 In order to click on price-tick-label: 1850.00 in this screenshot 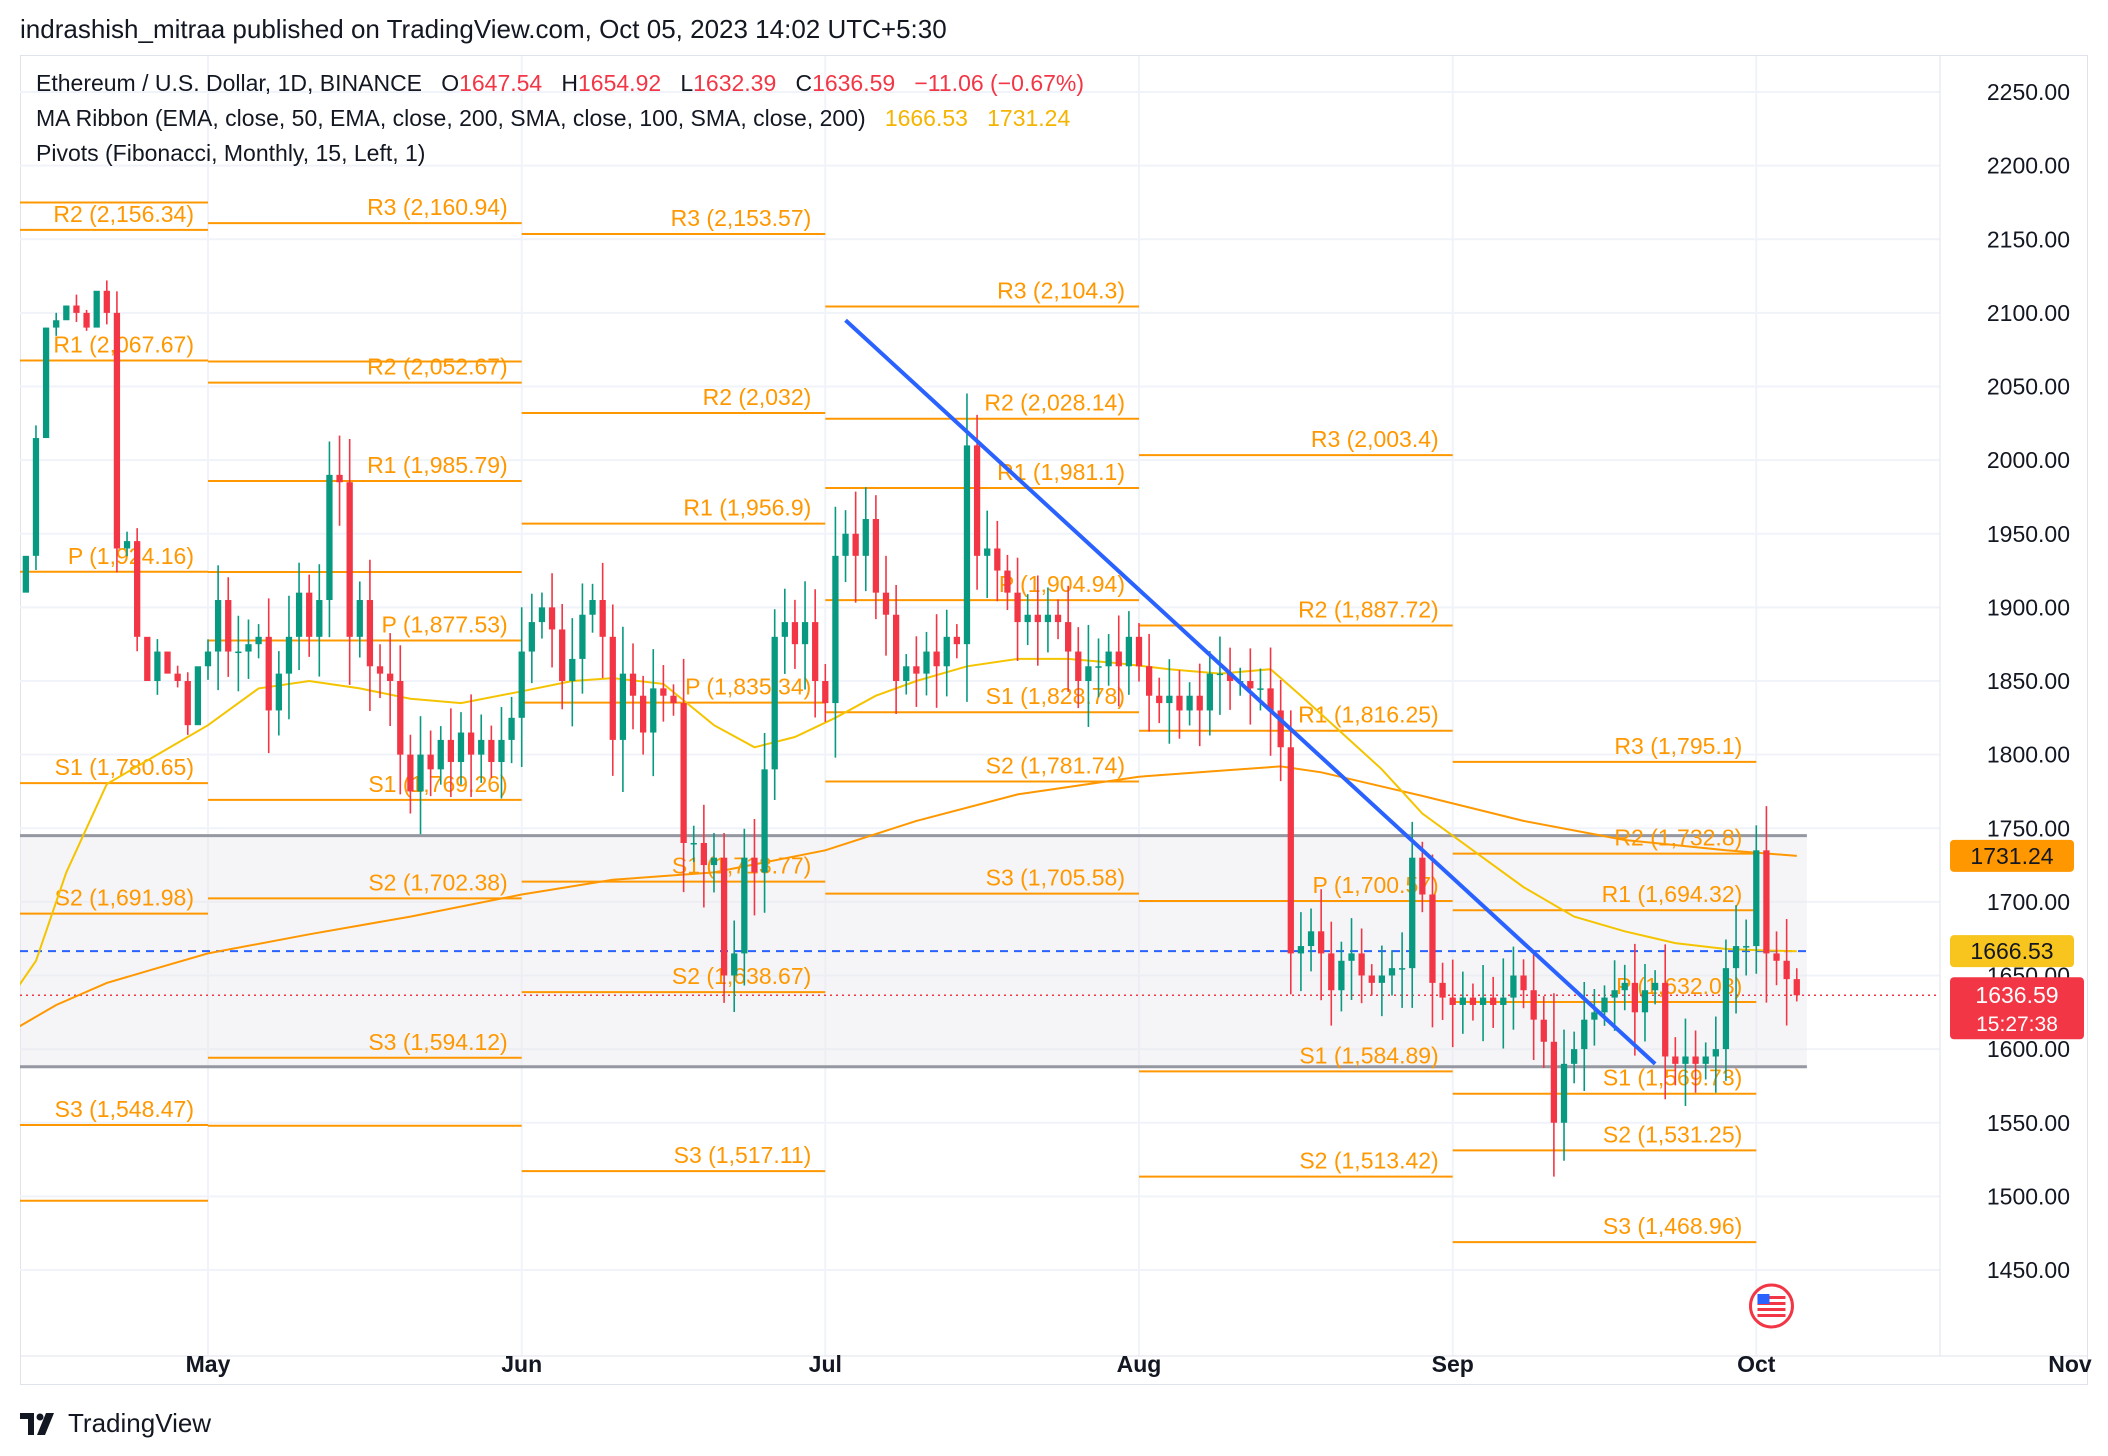, I will do `click(2028, 681)`.